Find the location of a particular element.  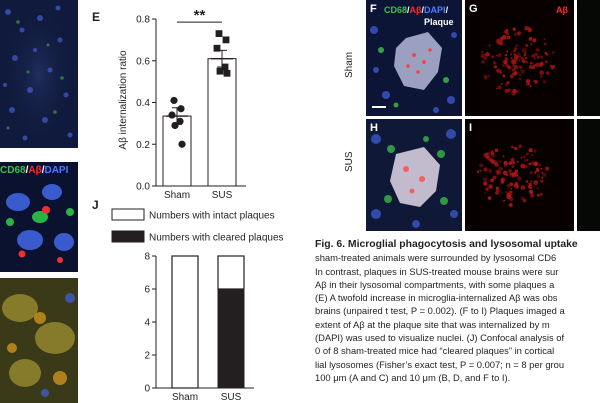

panel-h-image: H is located at coordinates (414, 175).